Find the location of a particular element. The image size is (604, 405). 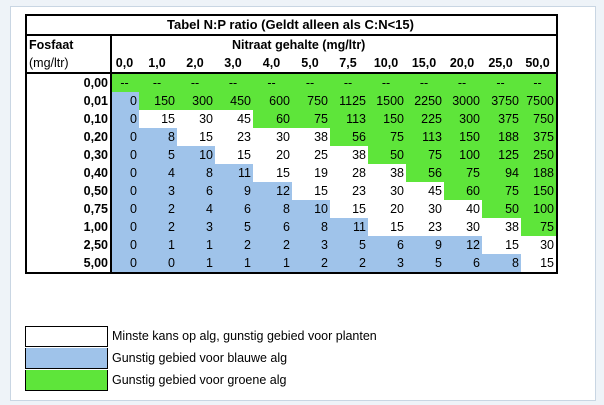

column-header: 0,0 is located at coordinates (125, 64).